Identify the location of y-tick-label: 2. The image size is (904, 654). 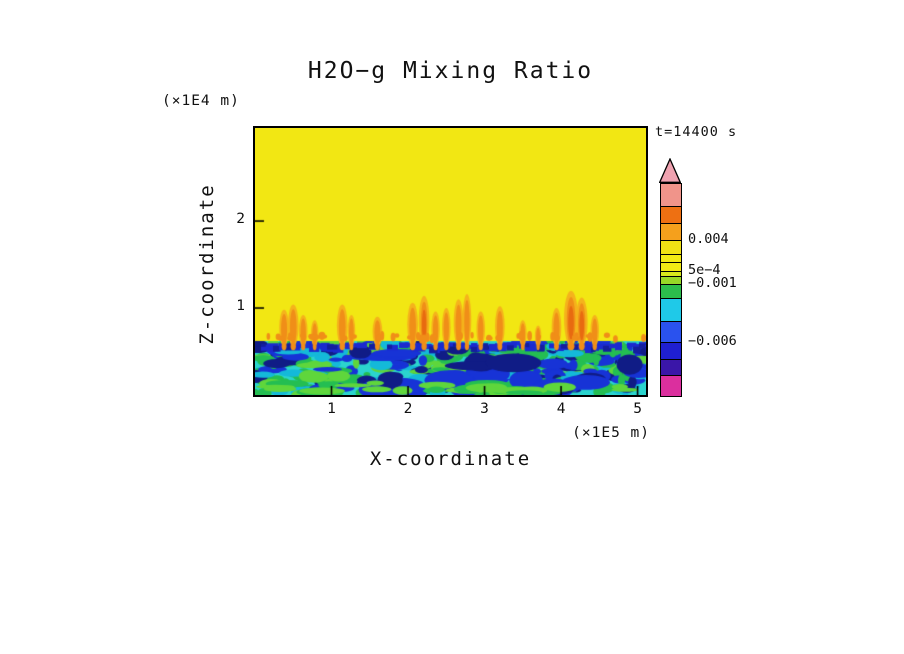
(240, 219).